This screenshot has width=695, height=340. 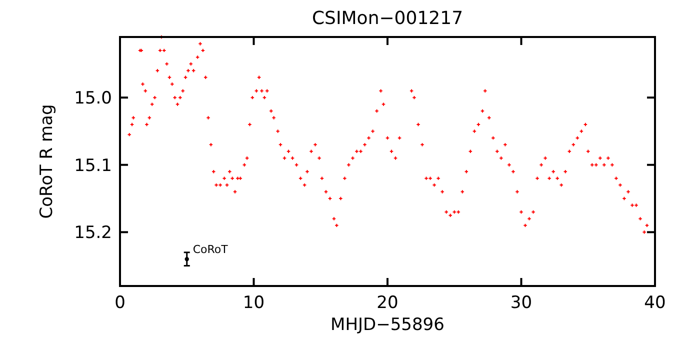 What do you see at coordinates (93, 166) in the screenshot?
I see `y-tick-label: 15.1` at bounding box center [93, 166].